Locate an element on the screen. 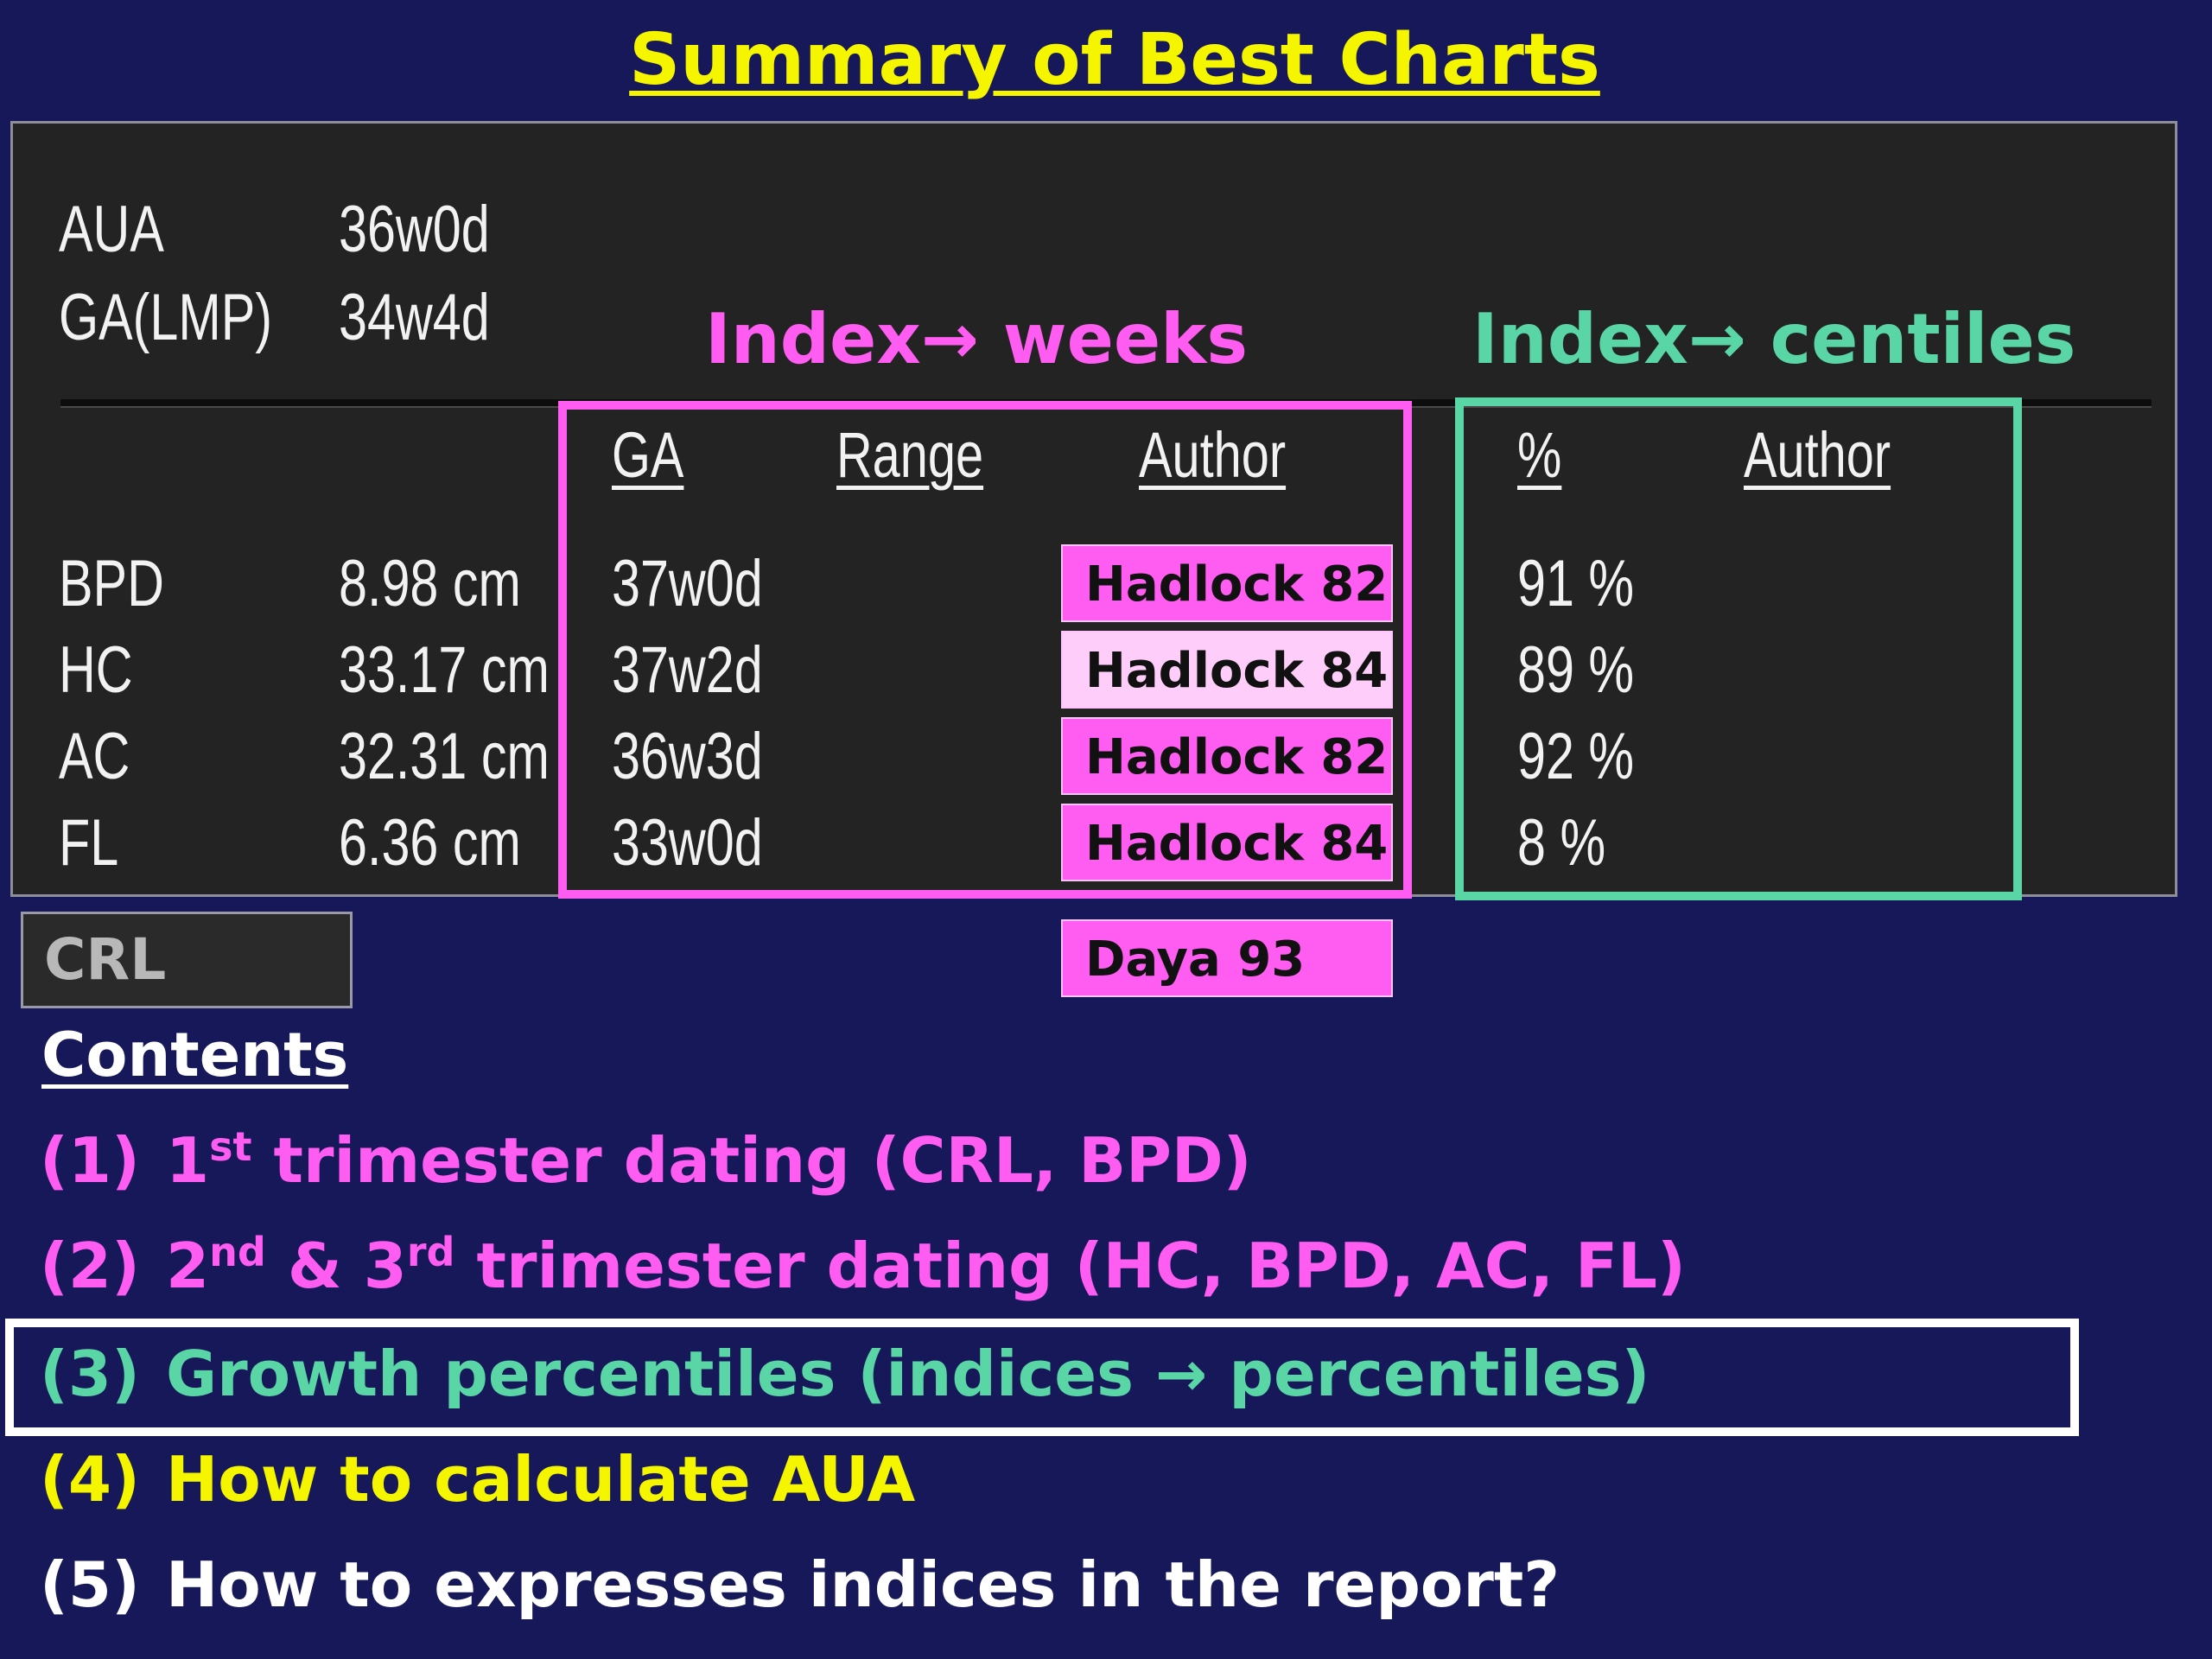  aua-value: 36w0d is located at coordinates (414, 230).